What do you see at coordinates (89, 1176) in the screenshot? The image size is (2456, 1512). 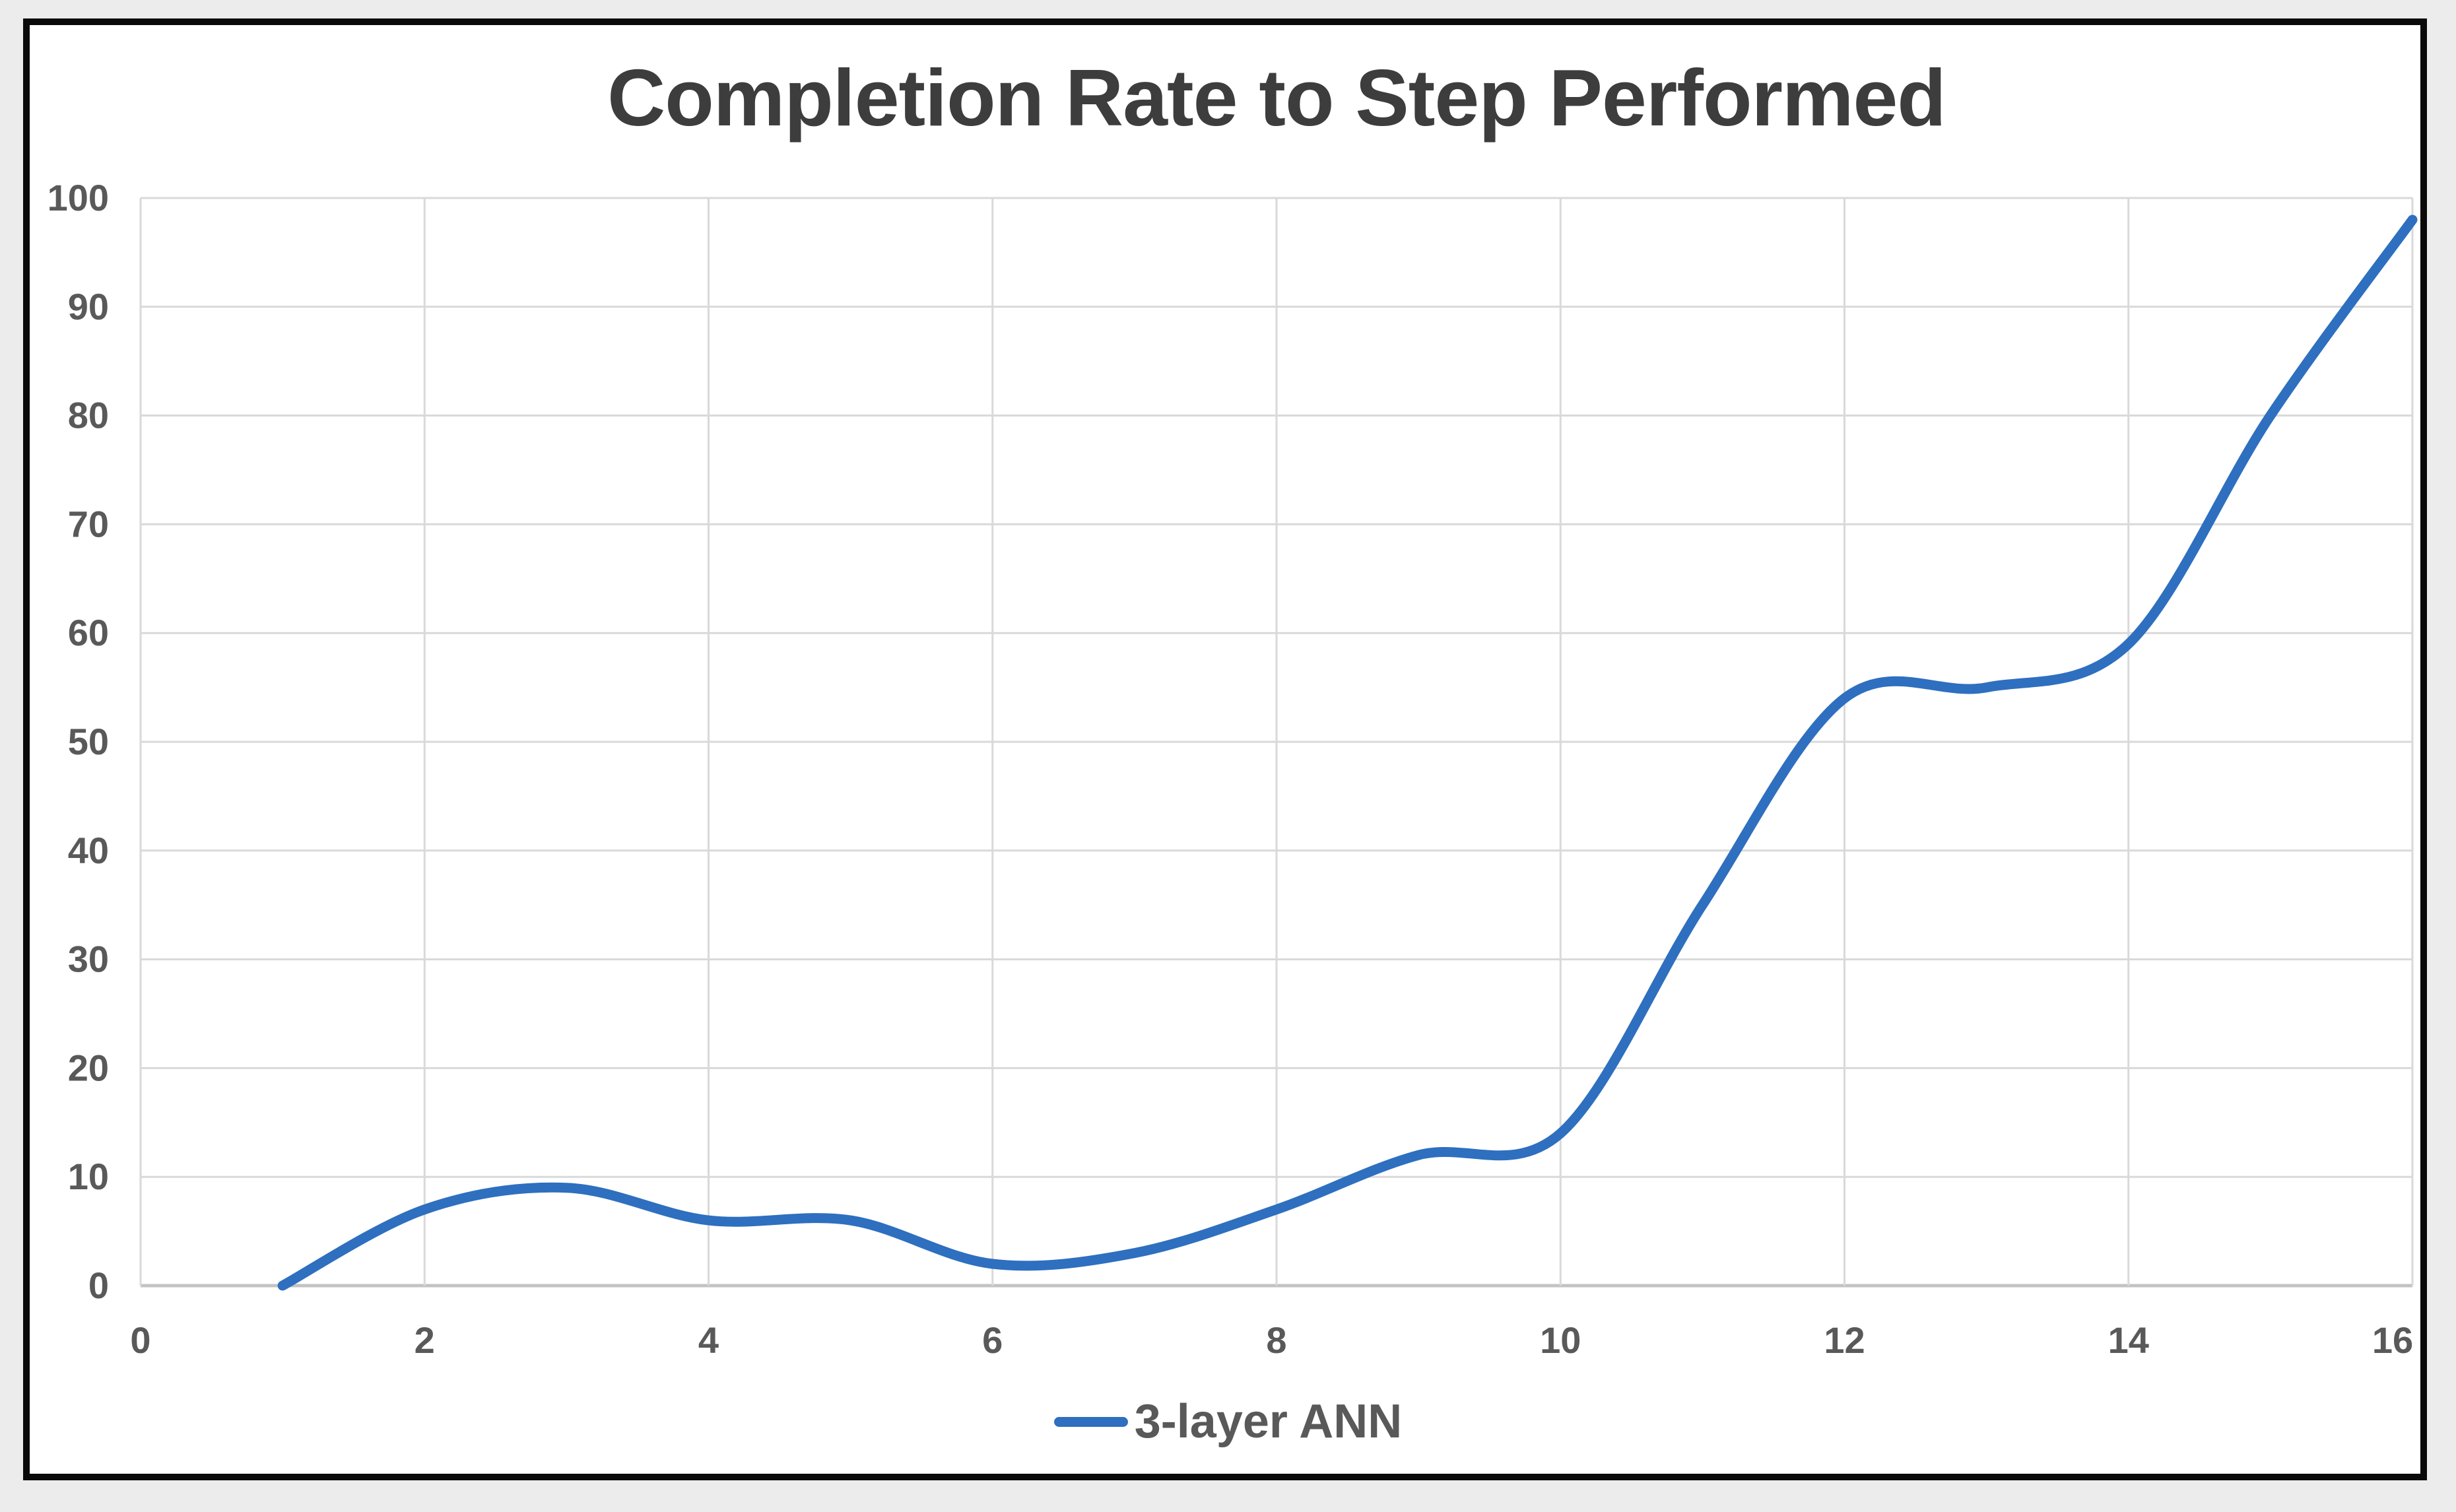 I see `y-tick-label: 10` at bounding box center [89, 1176].